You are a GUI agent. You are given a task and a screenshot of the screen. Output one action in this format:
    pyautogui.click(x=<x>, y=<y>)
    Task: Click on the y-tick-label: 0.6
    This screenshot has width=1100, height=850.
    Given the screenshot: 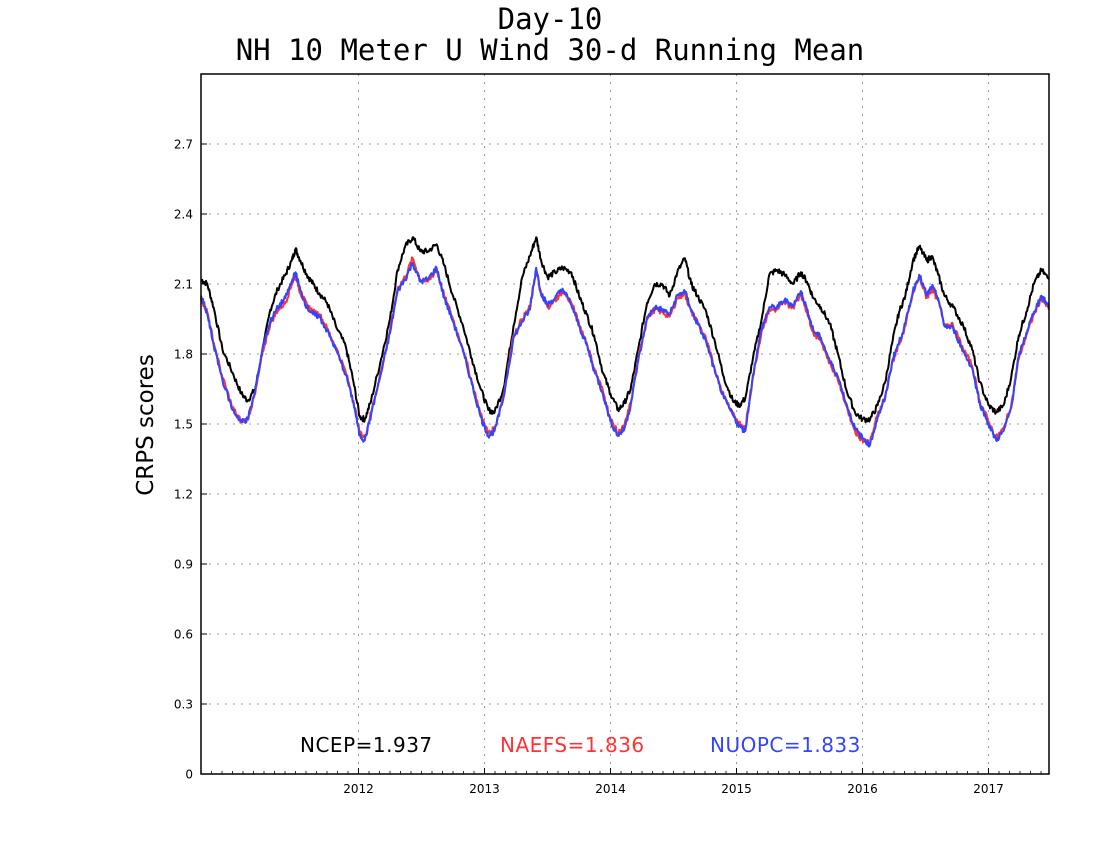 What is the action you would take?
    pyautogui.click(x=183, y=635)
    